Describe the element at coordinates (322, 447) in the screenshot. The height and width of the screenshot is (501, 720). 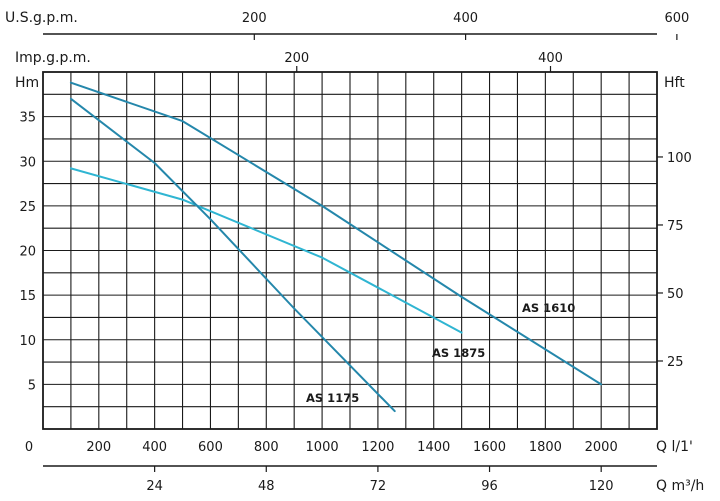
I see `x-tick-label: 1000` at that location.